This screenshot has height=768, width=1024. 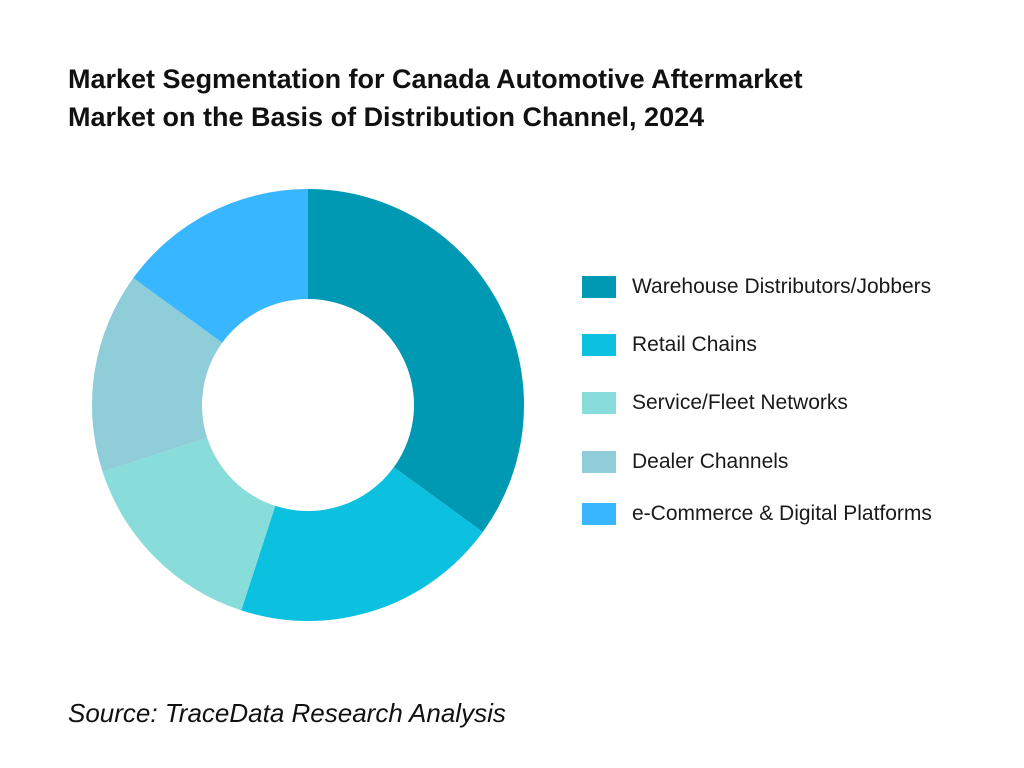 I want to click on legend-label: Retail Chains, so click(x=694, y=344).